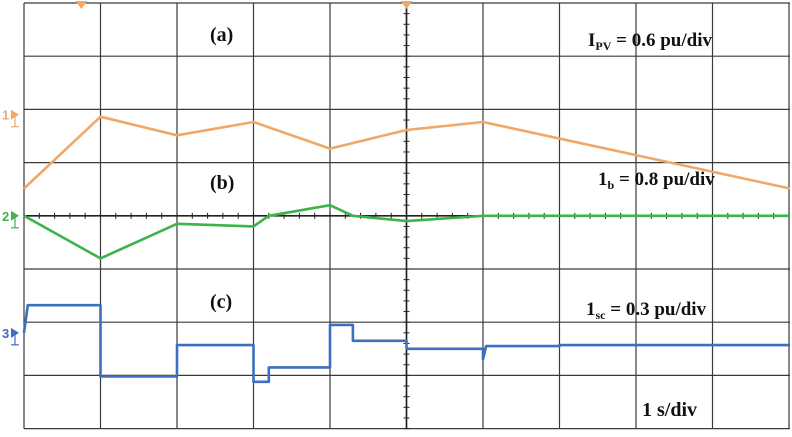  I want to click on channel-markers: 1 2 3, so click(10, 227).